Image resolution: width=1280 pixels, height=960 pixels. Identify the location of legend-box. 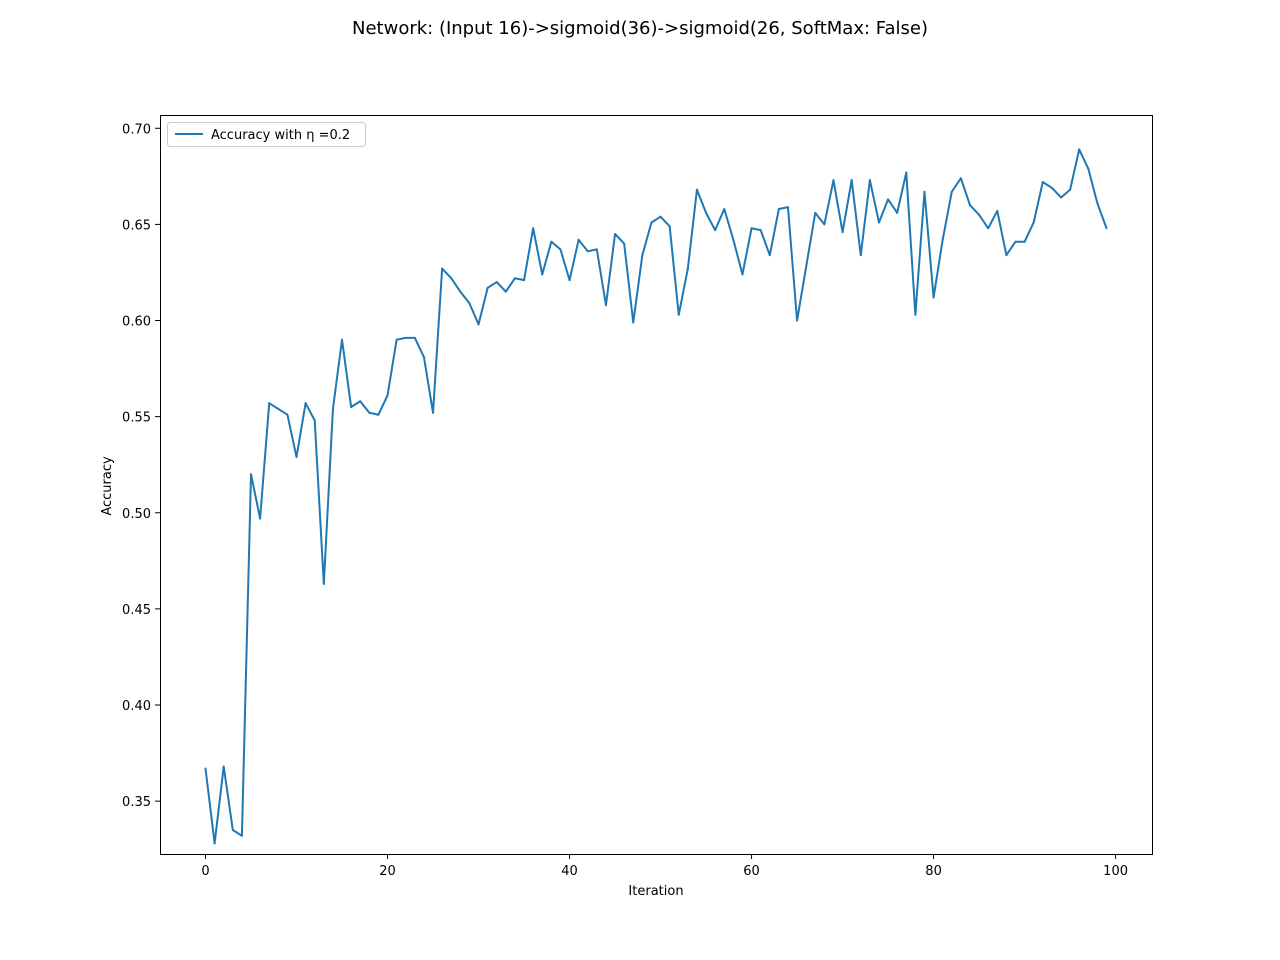
(266, 134).